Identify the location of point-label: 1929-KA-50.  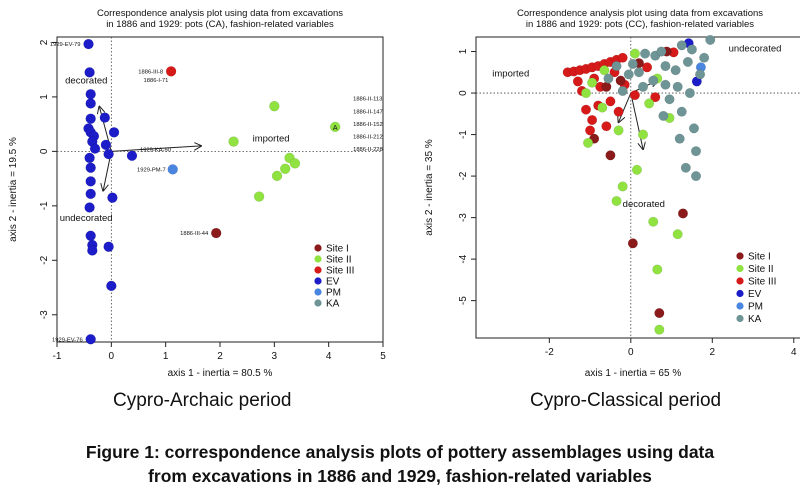
(155, 151).